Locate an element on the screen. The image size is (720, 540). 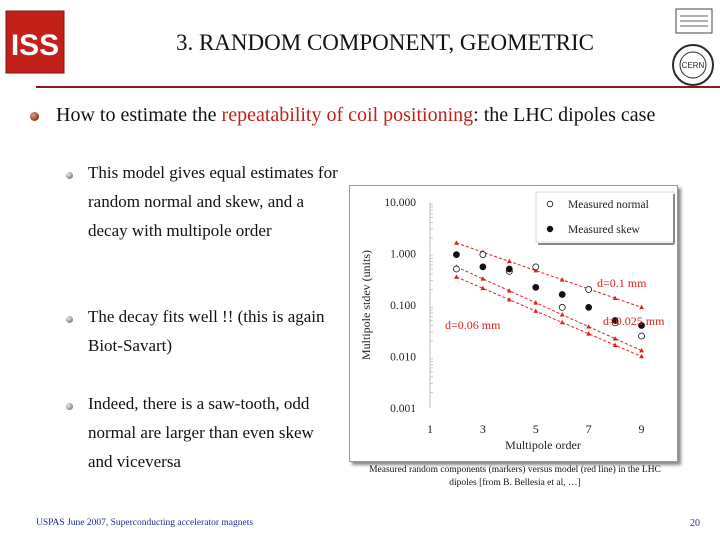
legend-normal-marker is located at coordinates (550, 204).